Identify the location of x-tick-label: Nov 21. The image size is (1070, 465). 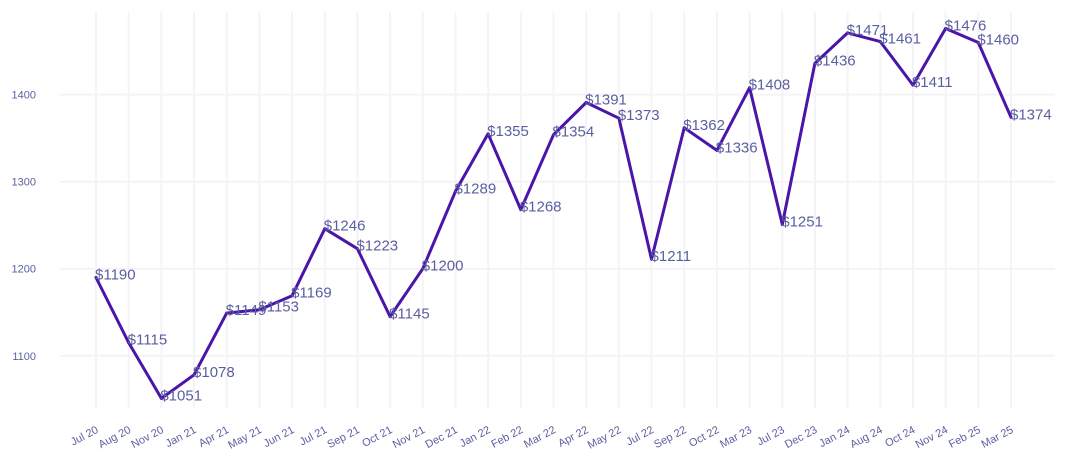
(409, 437).